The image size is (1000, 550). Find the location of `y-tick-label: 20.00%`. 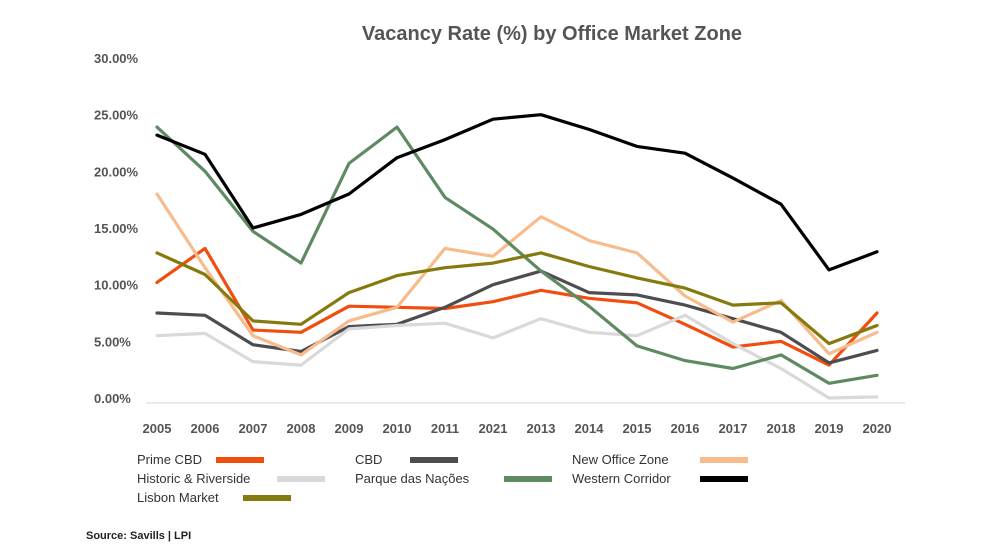

y-tick-label: 20.00% is located at coordinates (116, 171).